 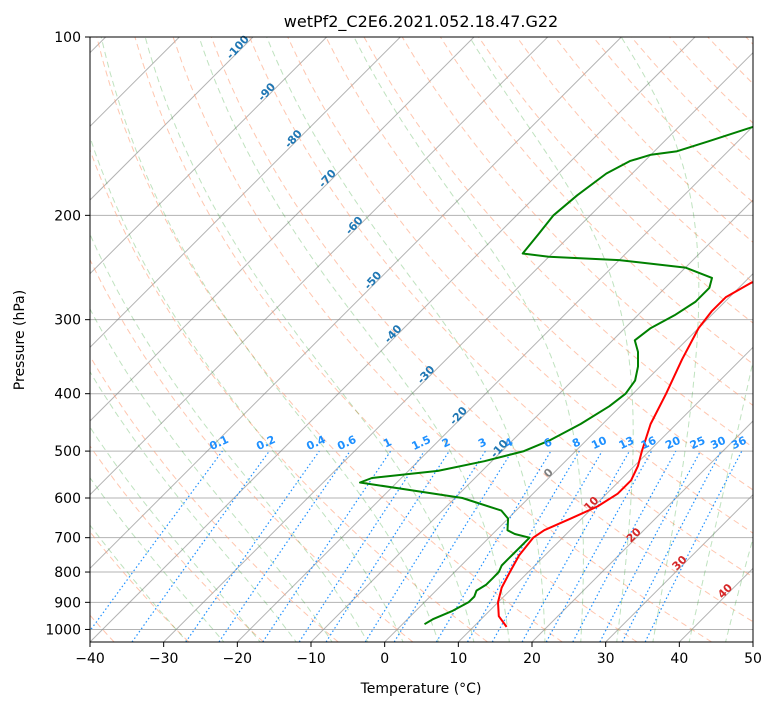 What do you see at coordinates (67, 395) in the screenshot?
I see `y-tick-label: 400` at bounding box center [67, 395].